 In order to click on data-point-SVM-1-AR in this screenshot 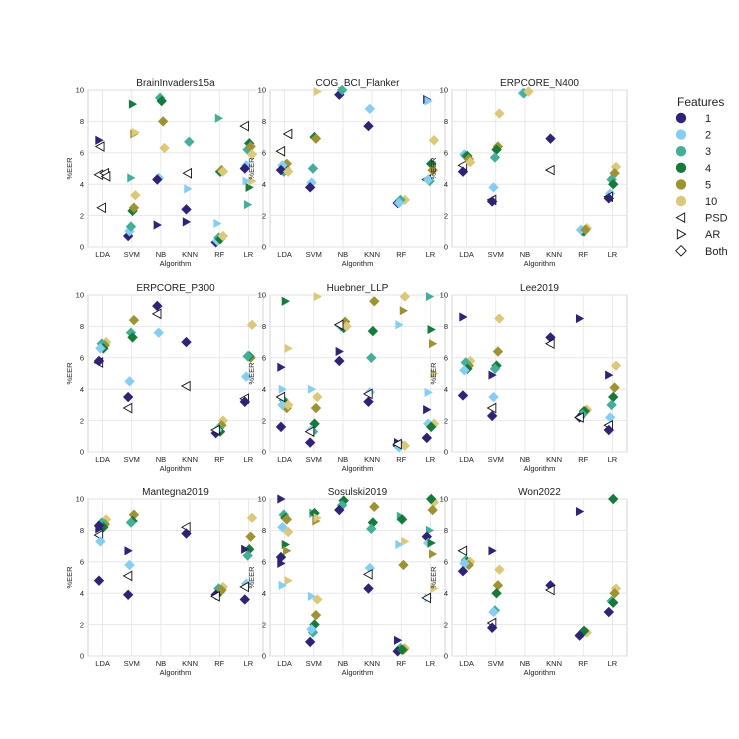, I will do `click(492, 375)`.